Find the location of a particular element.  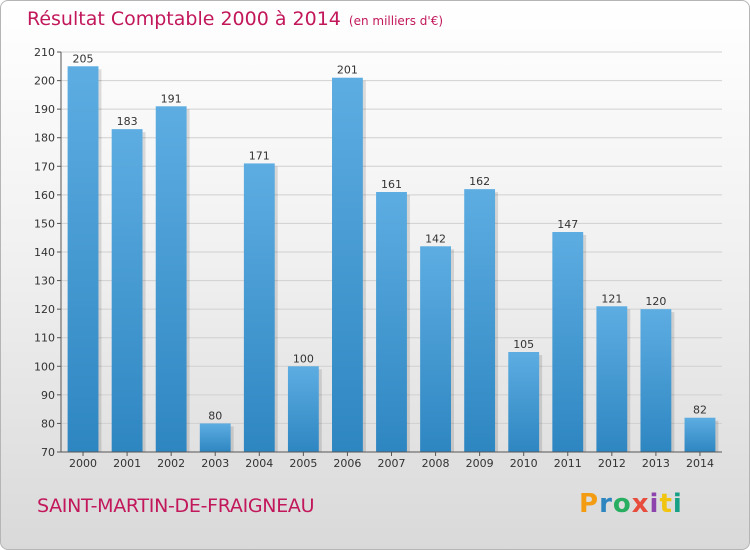

x-tick-label: 2009 is located at coordinates (480, 463).